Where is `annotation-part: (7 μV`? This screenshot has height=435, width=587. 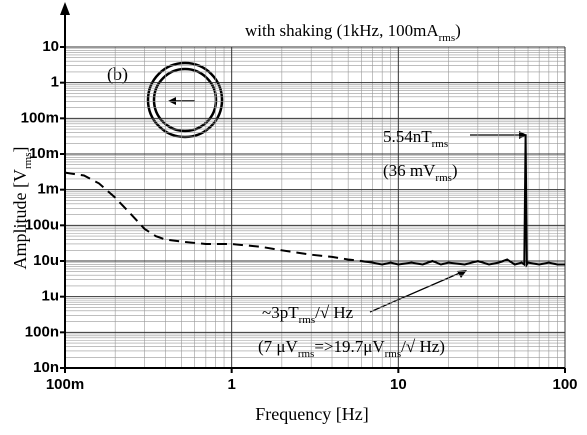
annotation-part: (7 μV is located at coordinates (278, 346).